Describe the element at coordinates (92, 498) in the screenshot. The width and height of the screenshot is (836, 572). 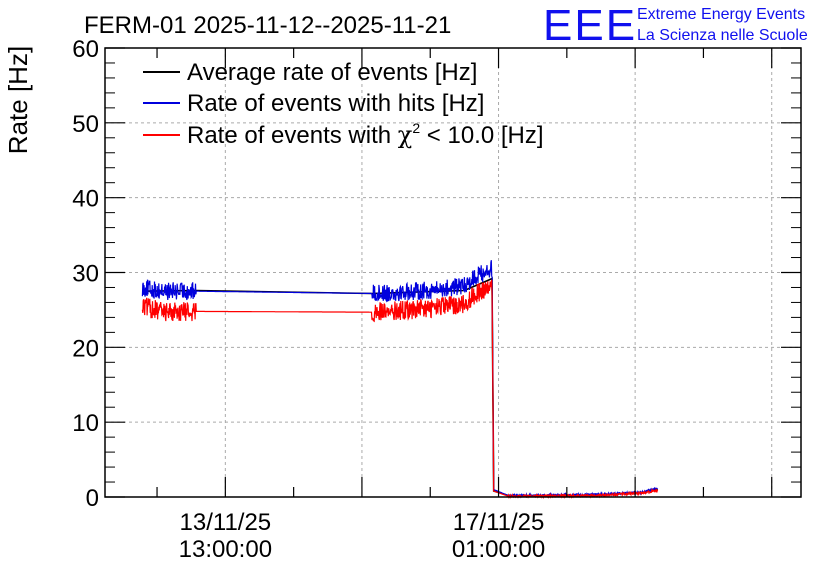
I see `y-tick-label: 0` at that location.